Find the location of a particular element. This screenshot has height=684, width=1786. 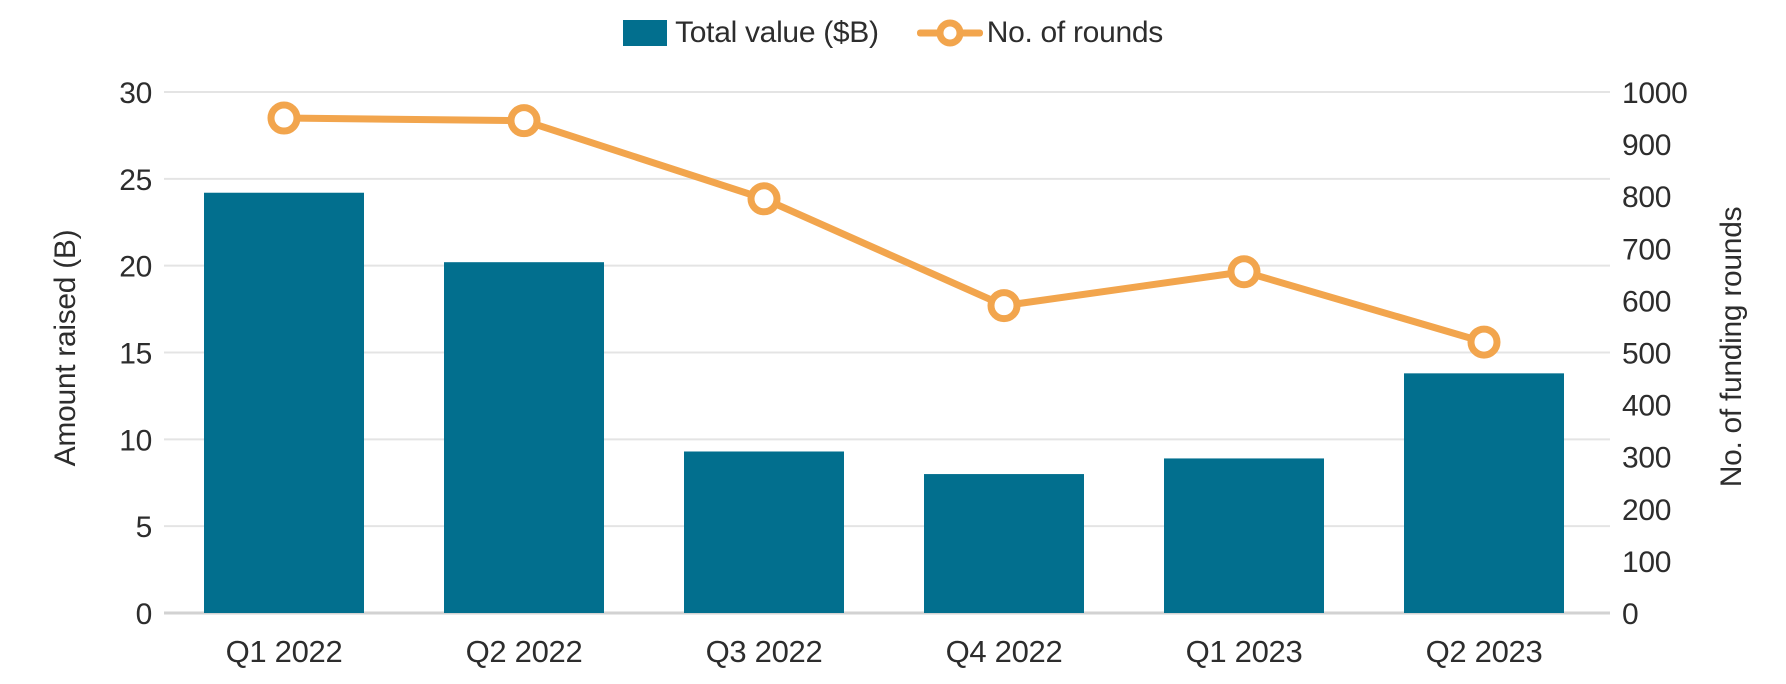

legend-item-total-value: Total value ($B) is located at coordinates (751, 33).